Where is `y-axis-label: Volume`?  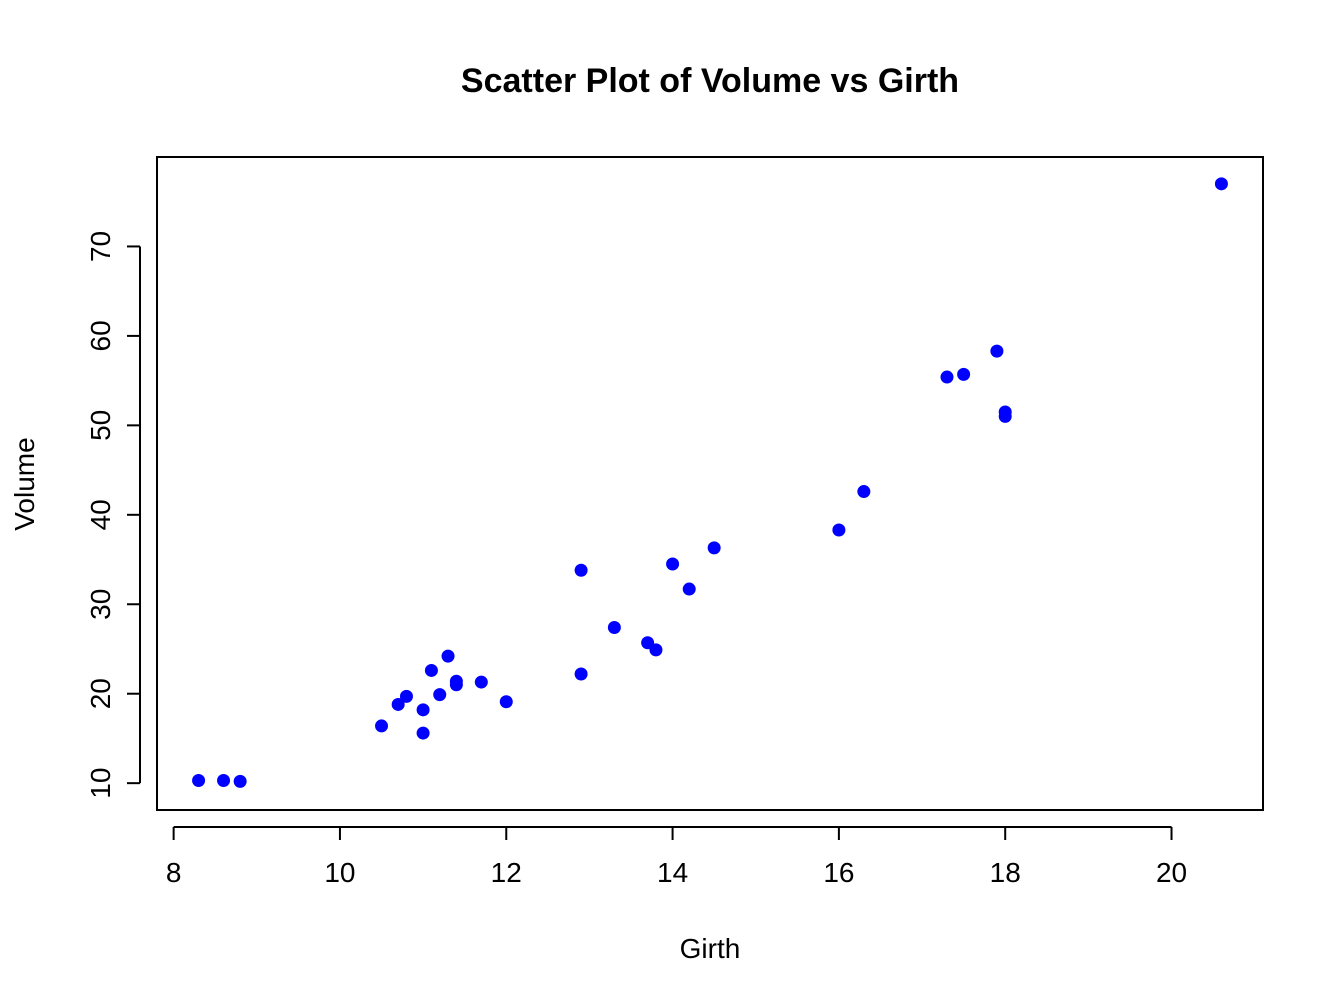
y-axis-label: Volume is located at coordinates (24, 483).